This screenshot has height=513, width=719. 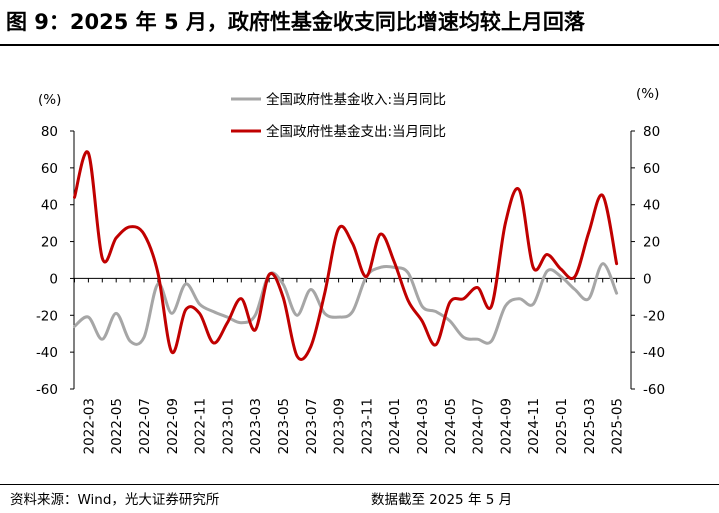 I want to click on revenue-series-line, so click(x=346, y=304).